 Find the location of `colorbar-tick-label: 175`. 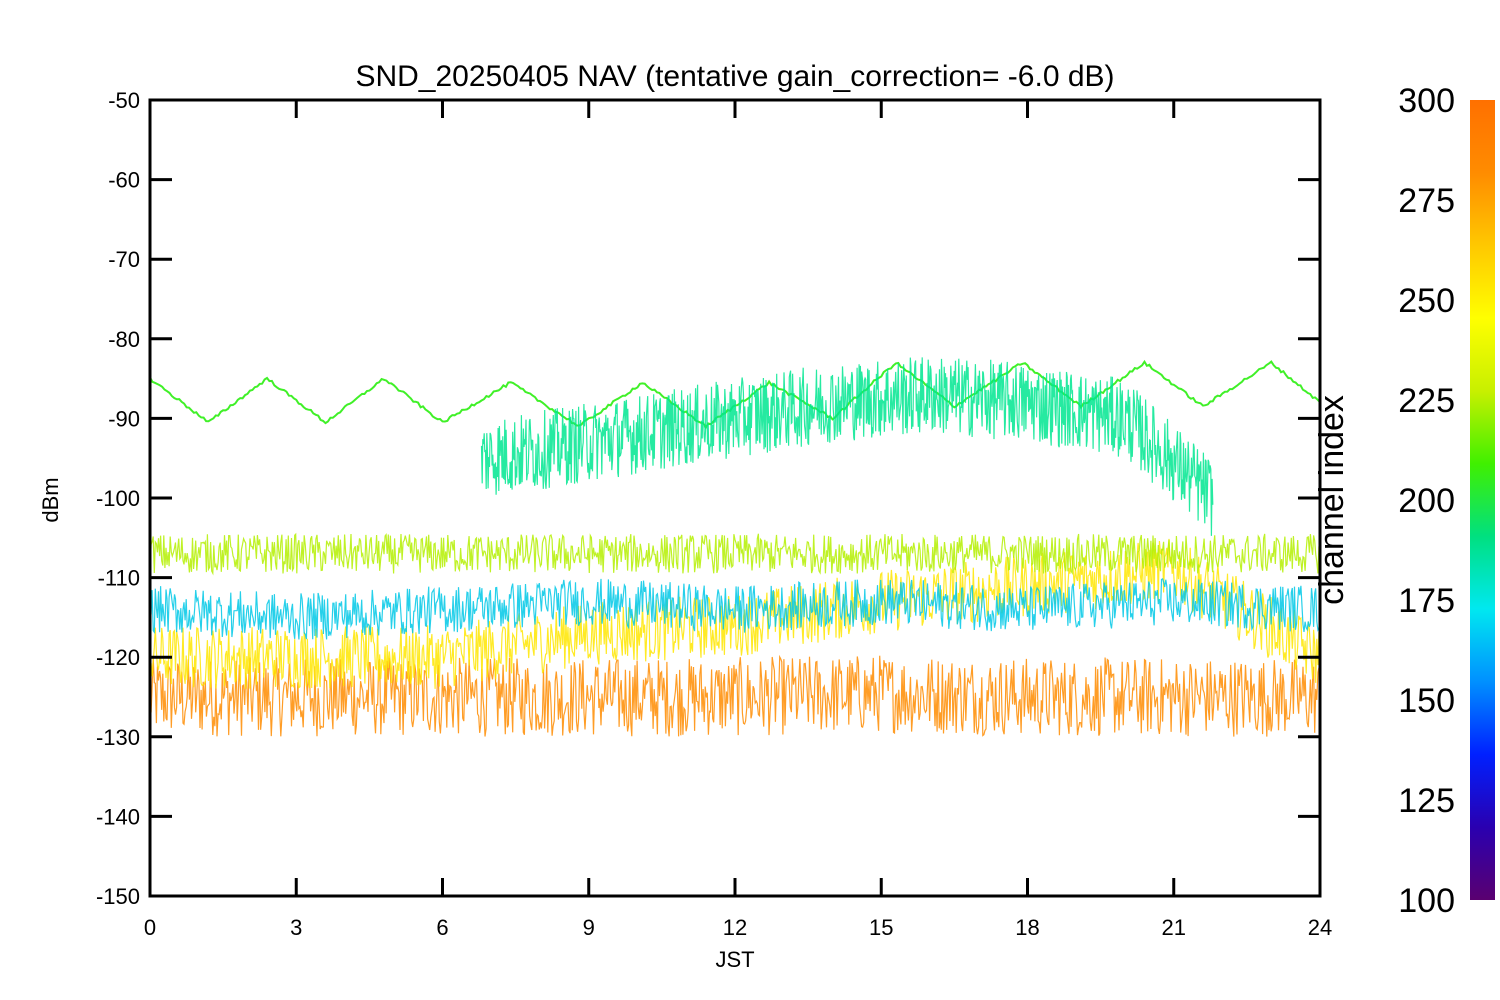

colorbar-tick-label: 175 is located at coordinates (1426, 601).